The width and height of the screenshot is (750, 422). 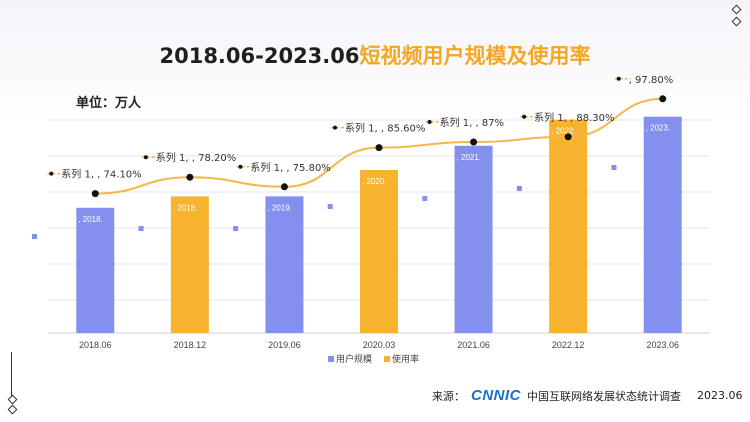 I want to click on x-tick-label: 2023.06, so click(x=662, y=345).